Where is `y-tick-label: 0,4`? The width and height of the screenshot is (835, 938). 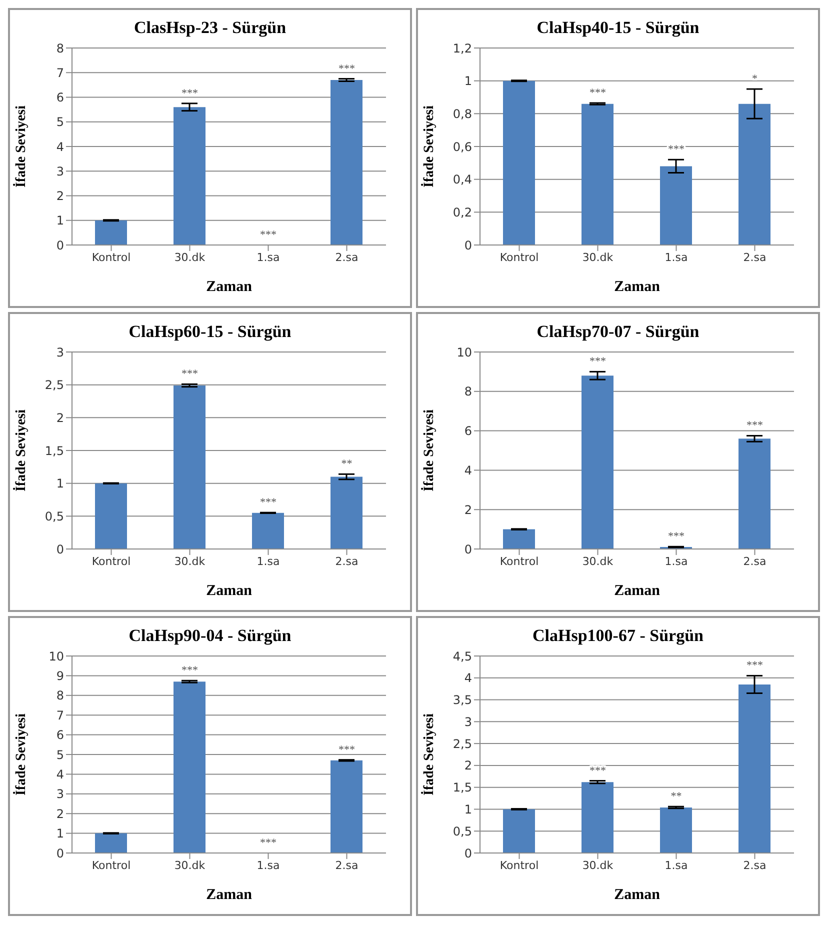
y-tick-label: 0,4 is located at coordinates (462, 179).